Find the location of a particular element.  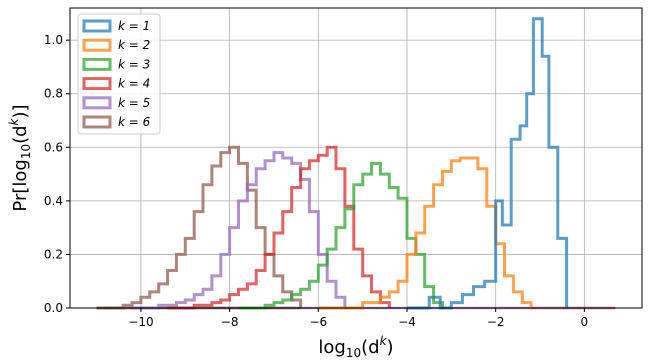

legend-label: k = 6 is located at coordinates (134, 122).